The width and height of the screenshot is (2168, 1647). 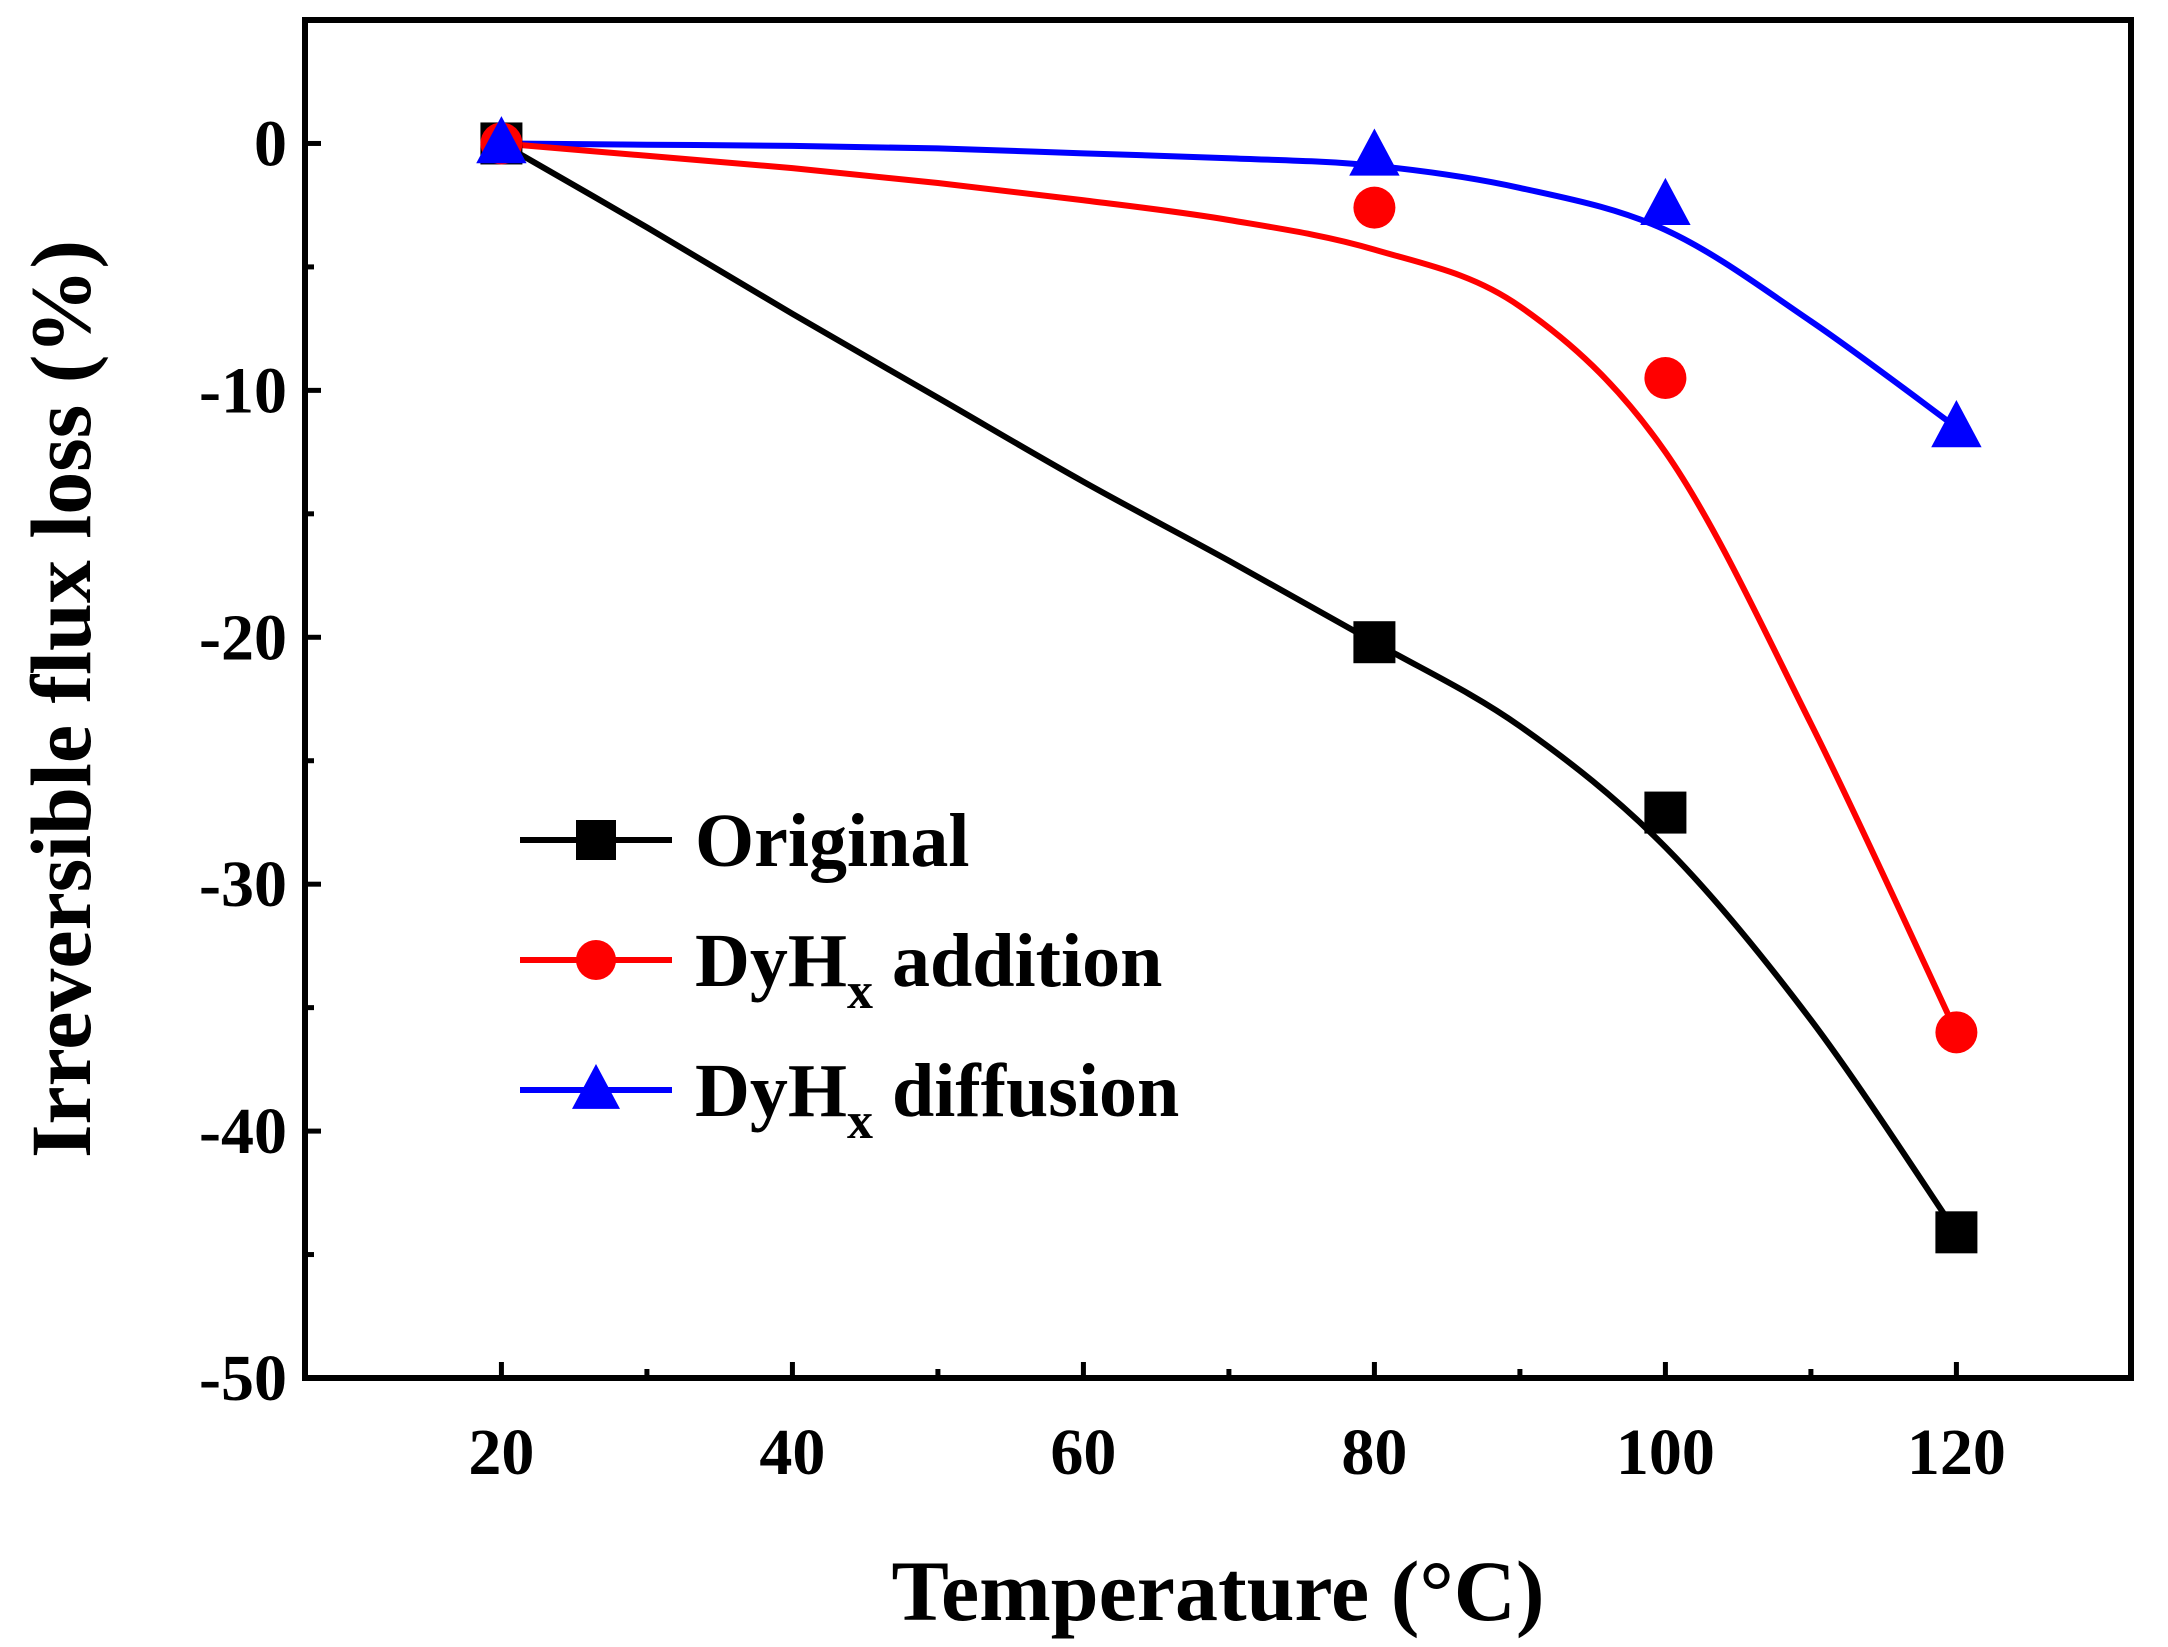 I want to click on x-tick-label: 20, so click(x=501, y=1452).